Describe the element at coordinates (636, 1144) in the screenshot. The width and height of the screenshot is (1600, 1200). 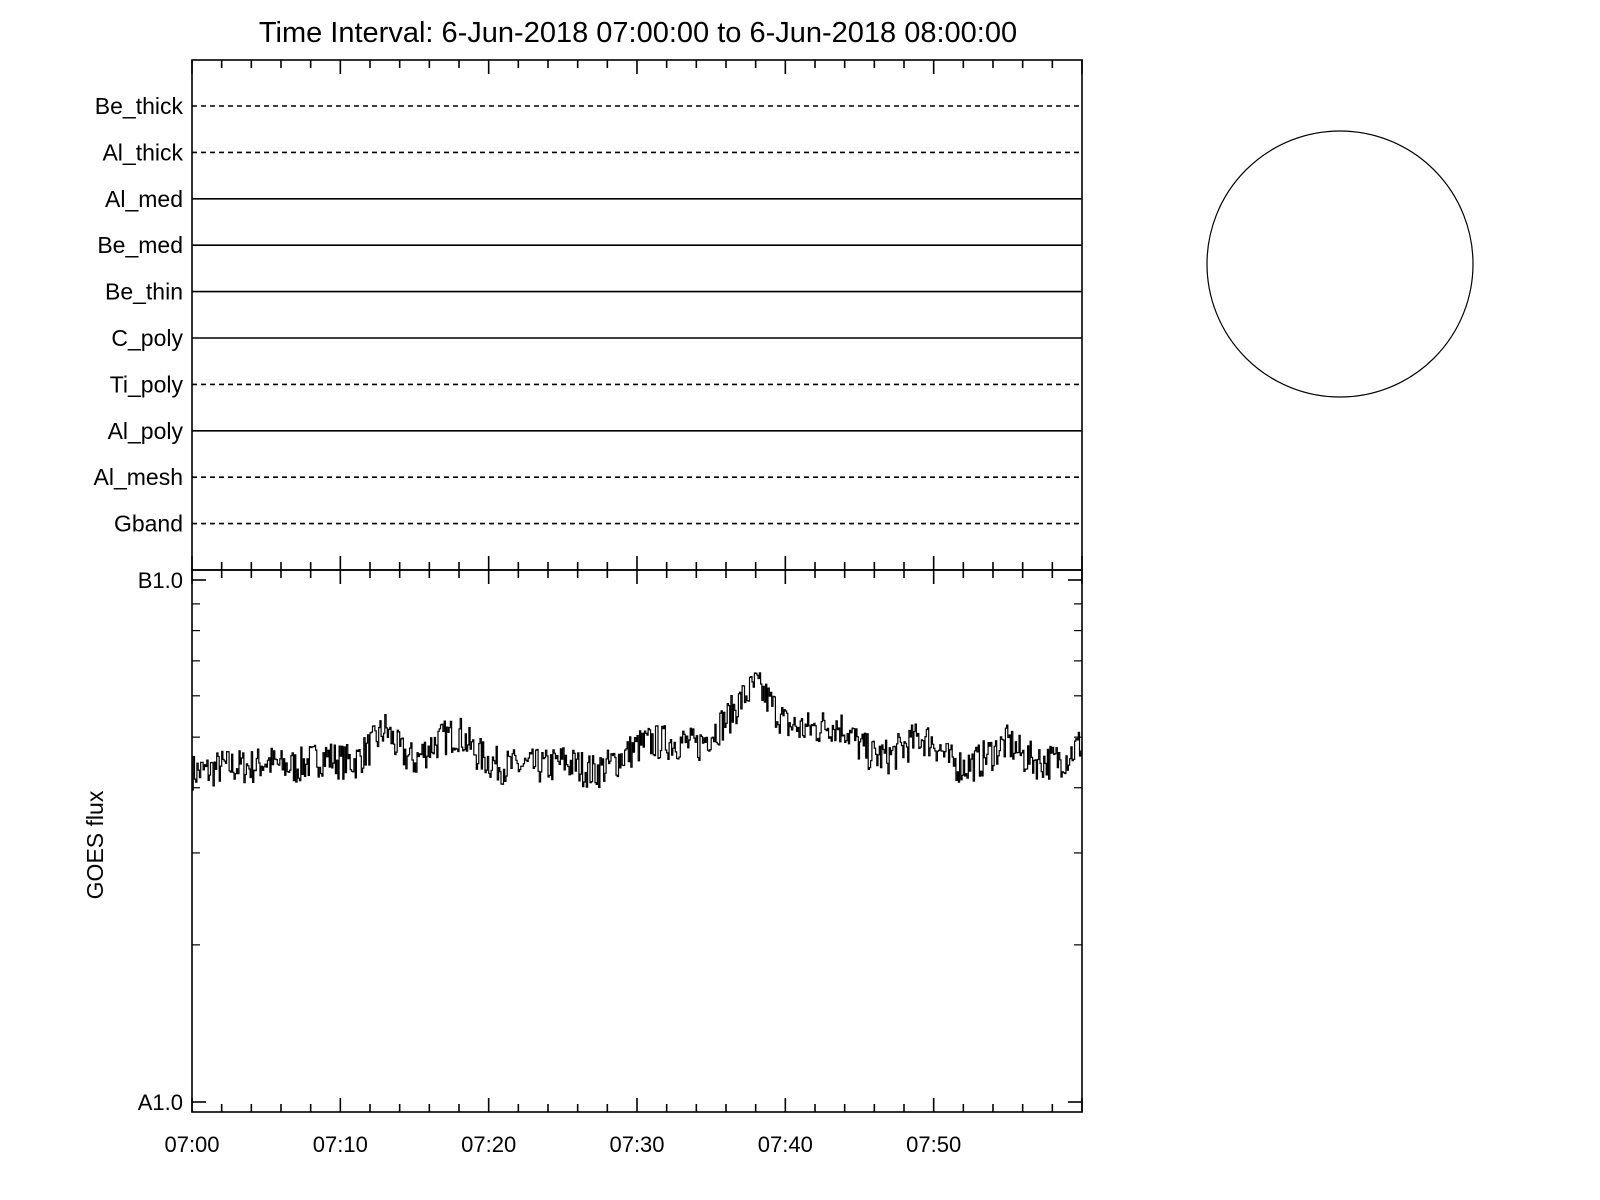
I see `x-tick-label-0730: 07:30` at that location.